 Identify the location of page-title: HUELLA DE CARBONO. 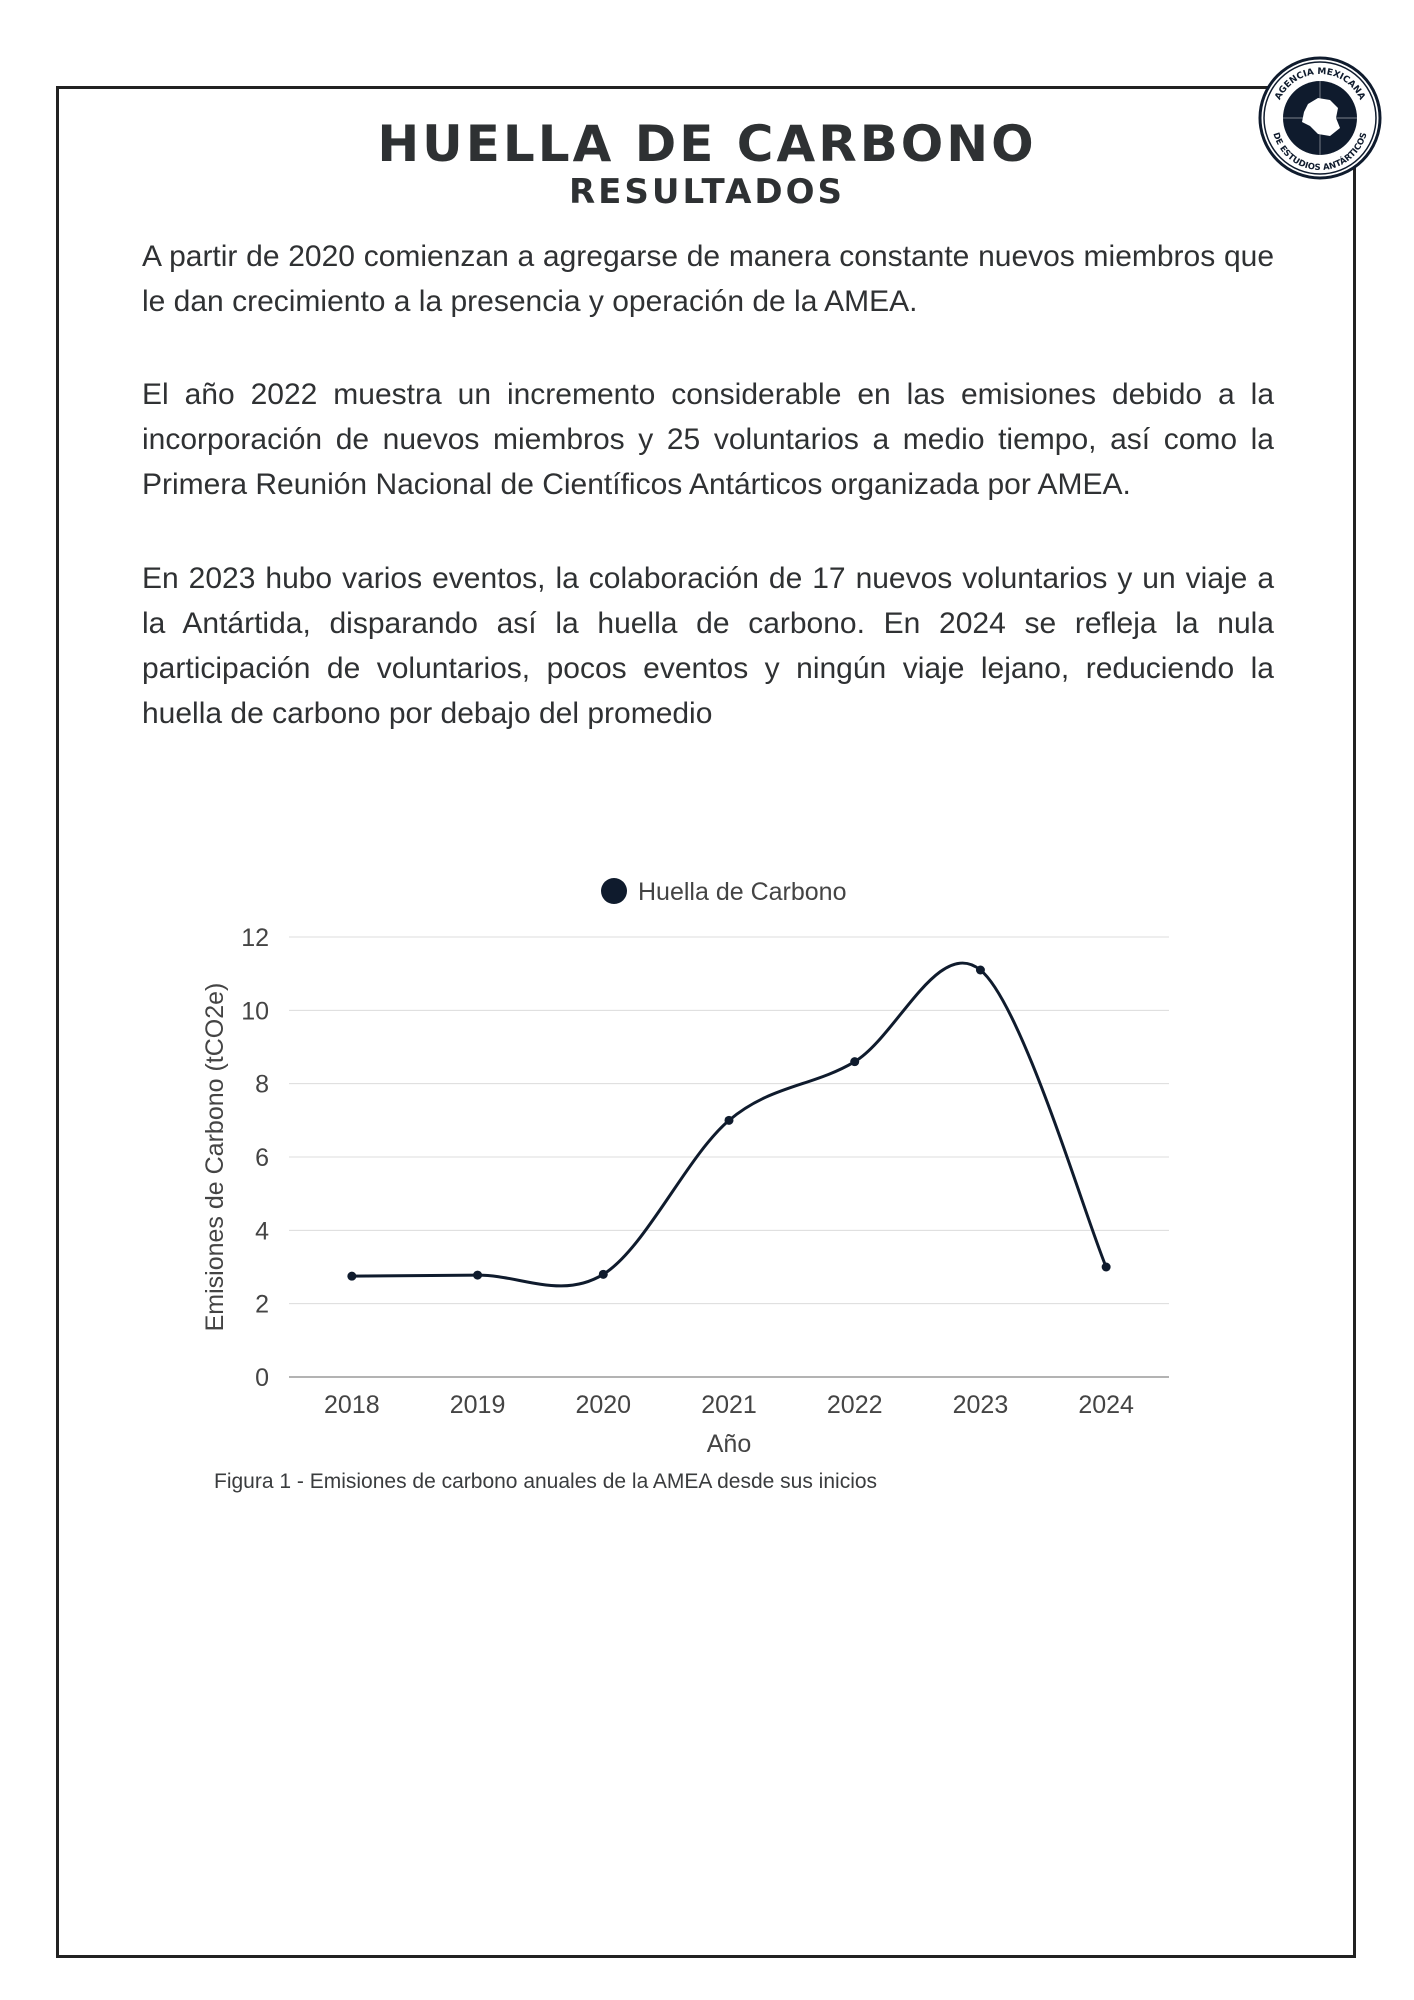
(707, 144).